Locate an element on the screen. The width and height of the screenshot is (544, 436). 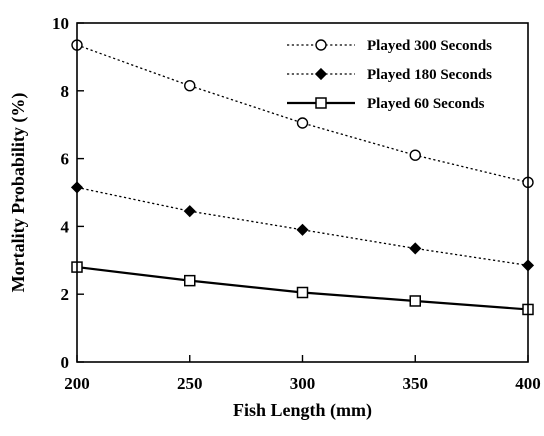
y-tick-label: 8 is located at coordinates (65, 91).